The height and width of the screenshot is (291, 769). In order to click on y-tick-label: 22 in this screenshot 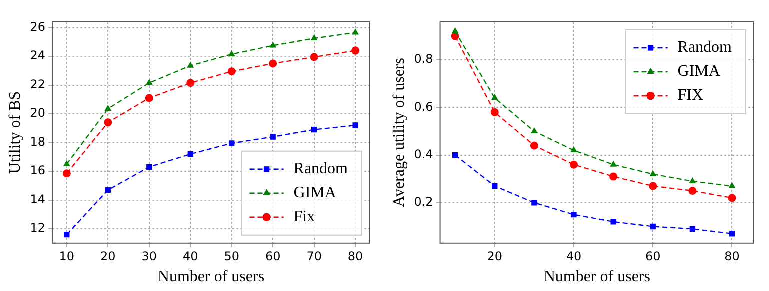, I will do `click(38, 84)`.